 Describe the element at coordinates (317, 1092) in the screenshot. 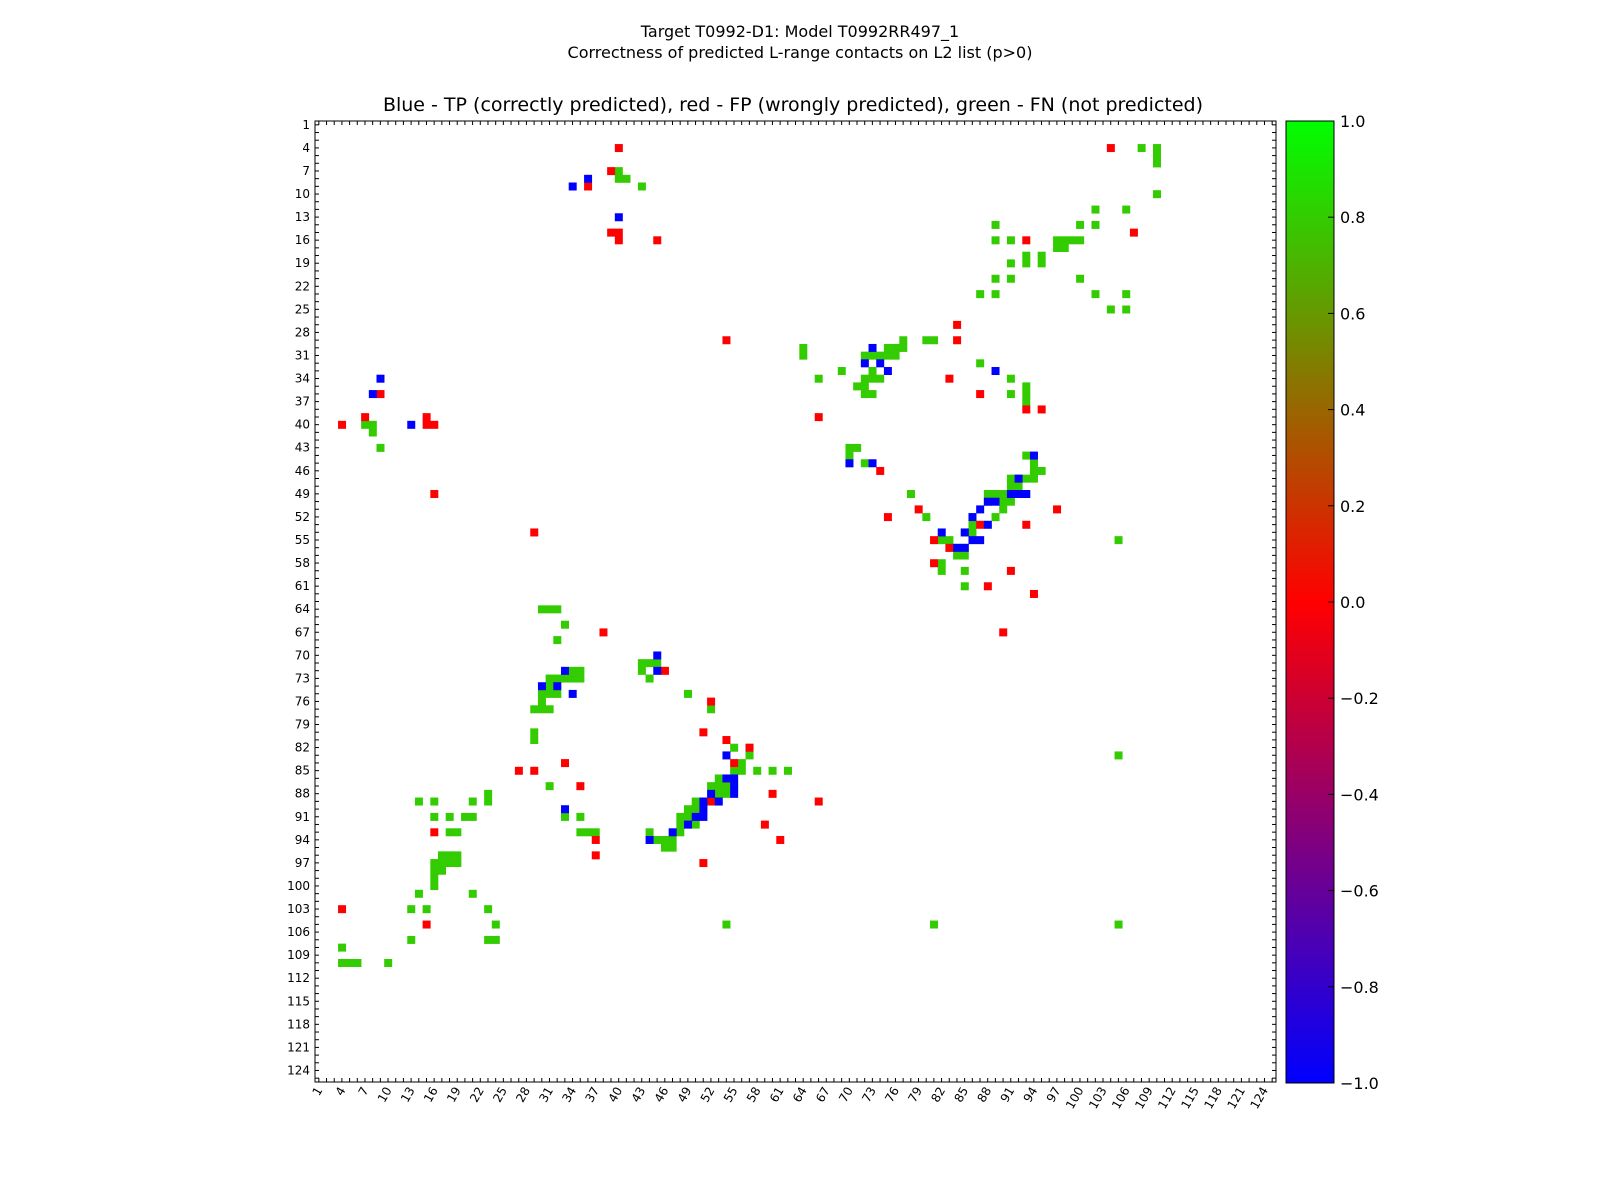

I see `x-tick-label: 1` at that location.